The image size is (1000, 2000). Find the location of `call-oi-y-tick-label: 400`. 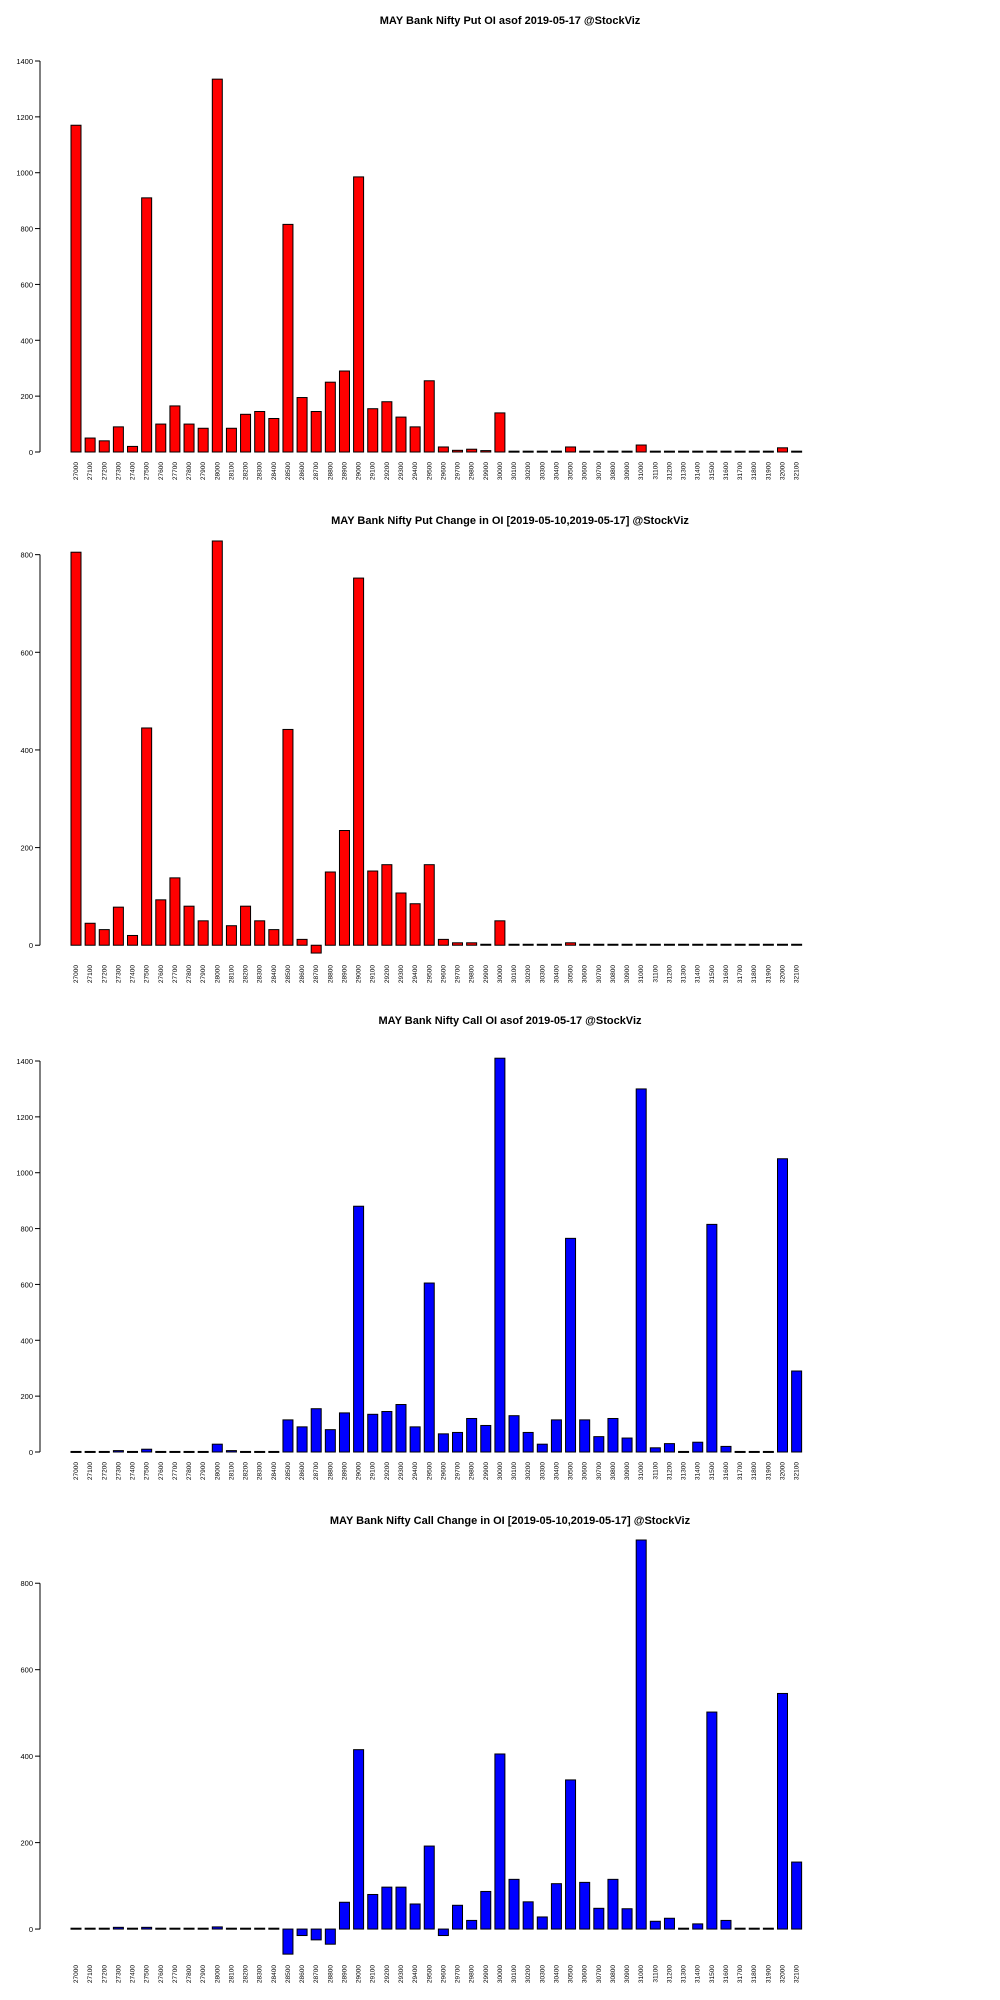

call-oi-y-tick-label: 400 is located at coordinates (26, 1340).